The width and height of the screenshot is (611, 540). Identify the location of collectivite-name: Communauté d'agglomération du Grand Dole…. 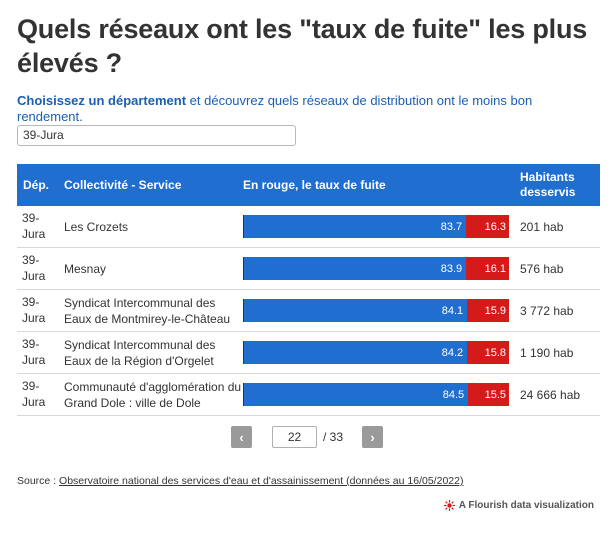
(153, 394).